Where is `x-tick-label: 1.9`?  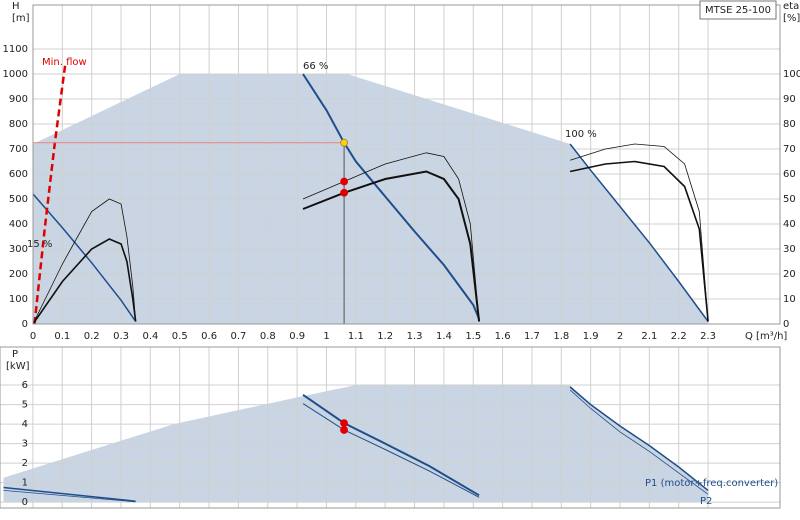 x-tick-label: 1.9 is located at coordinates (591, 336).